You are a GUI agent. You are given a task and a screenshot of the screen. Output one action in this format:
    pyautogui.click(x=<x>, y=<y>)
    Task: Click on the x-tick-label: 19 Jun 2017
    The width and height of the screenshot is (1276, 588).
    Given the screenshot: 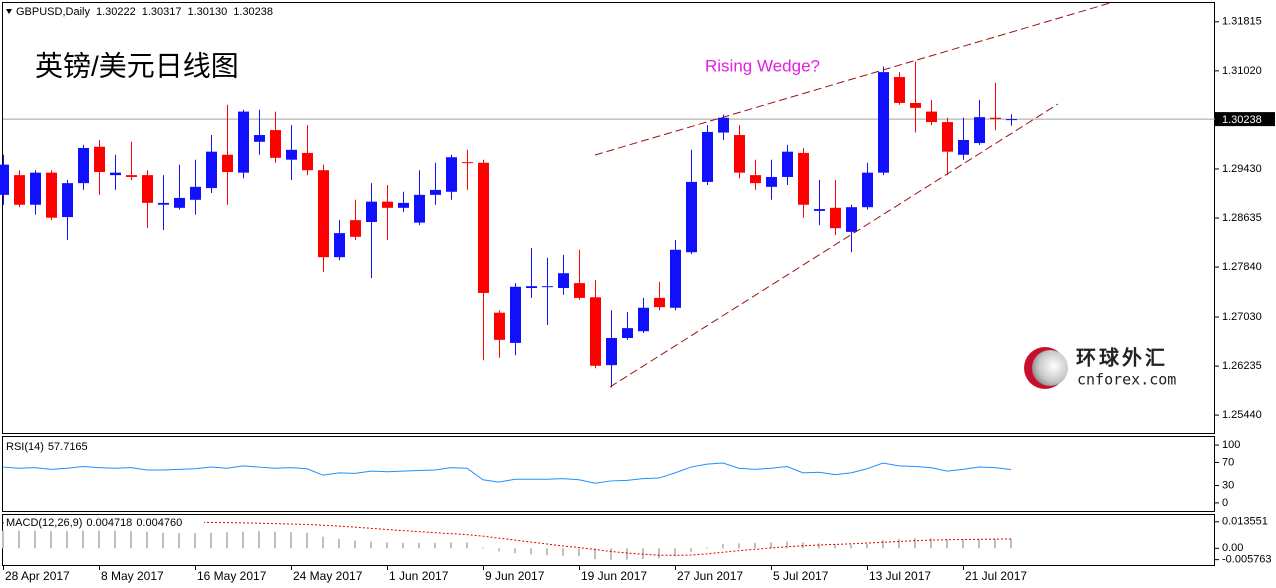 What is the action you would take?
    pyautogui.click(x=614, y=576)
    